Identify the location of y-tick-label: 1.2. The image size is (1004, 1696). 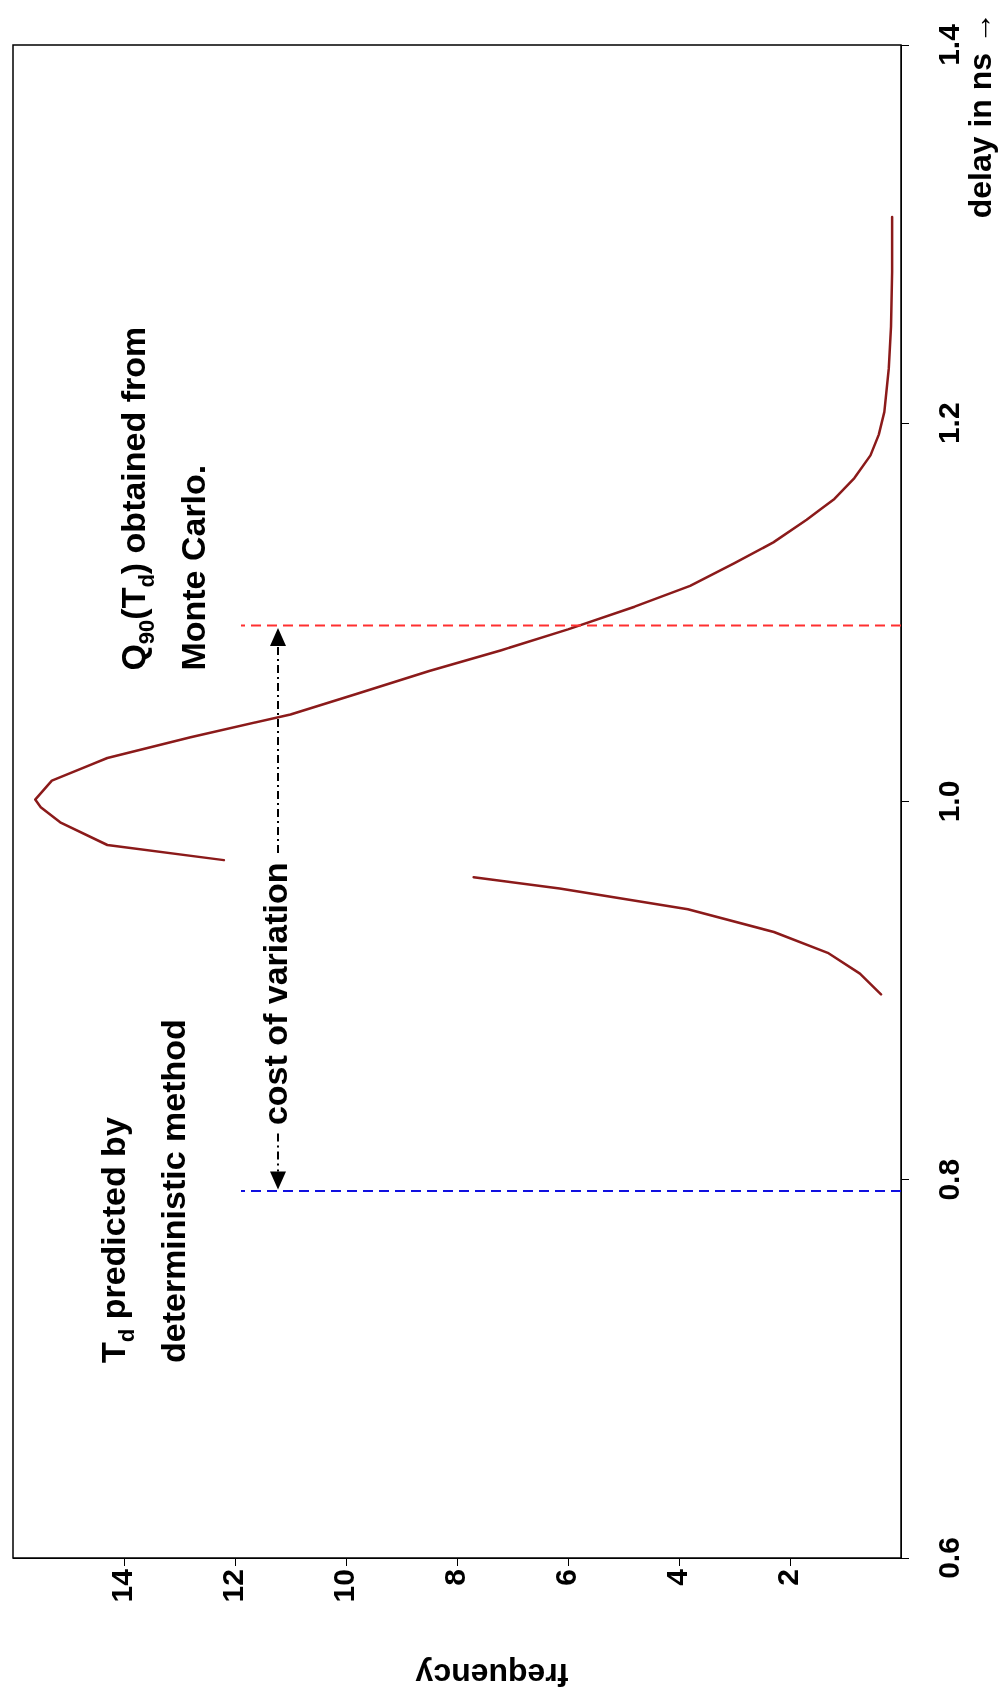
(948, 423).